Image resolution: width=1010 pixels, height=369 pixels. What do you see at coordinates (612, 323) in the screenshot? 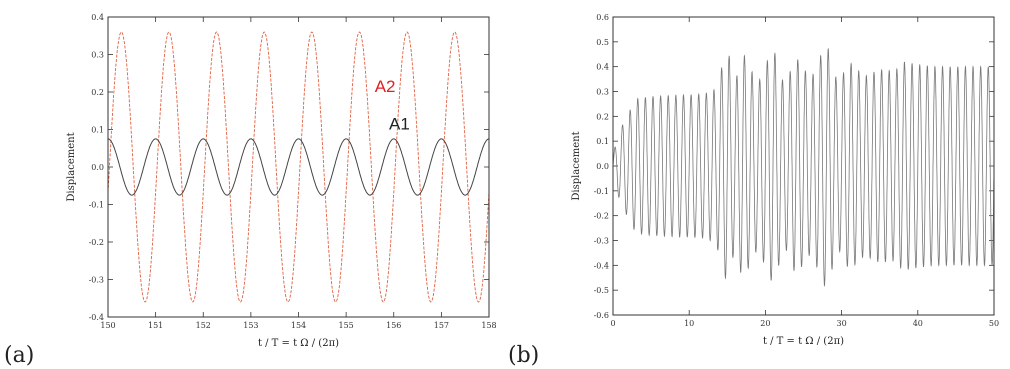
I see `x-tick-label: 0` at bounding box center [612, 323].